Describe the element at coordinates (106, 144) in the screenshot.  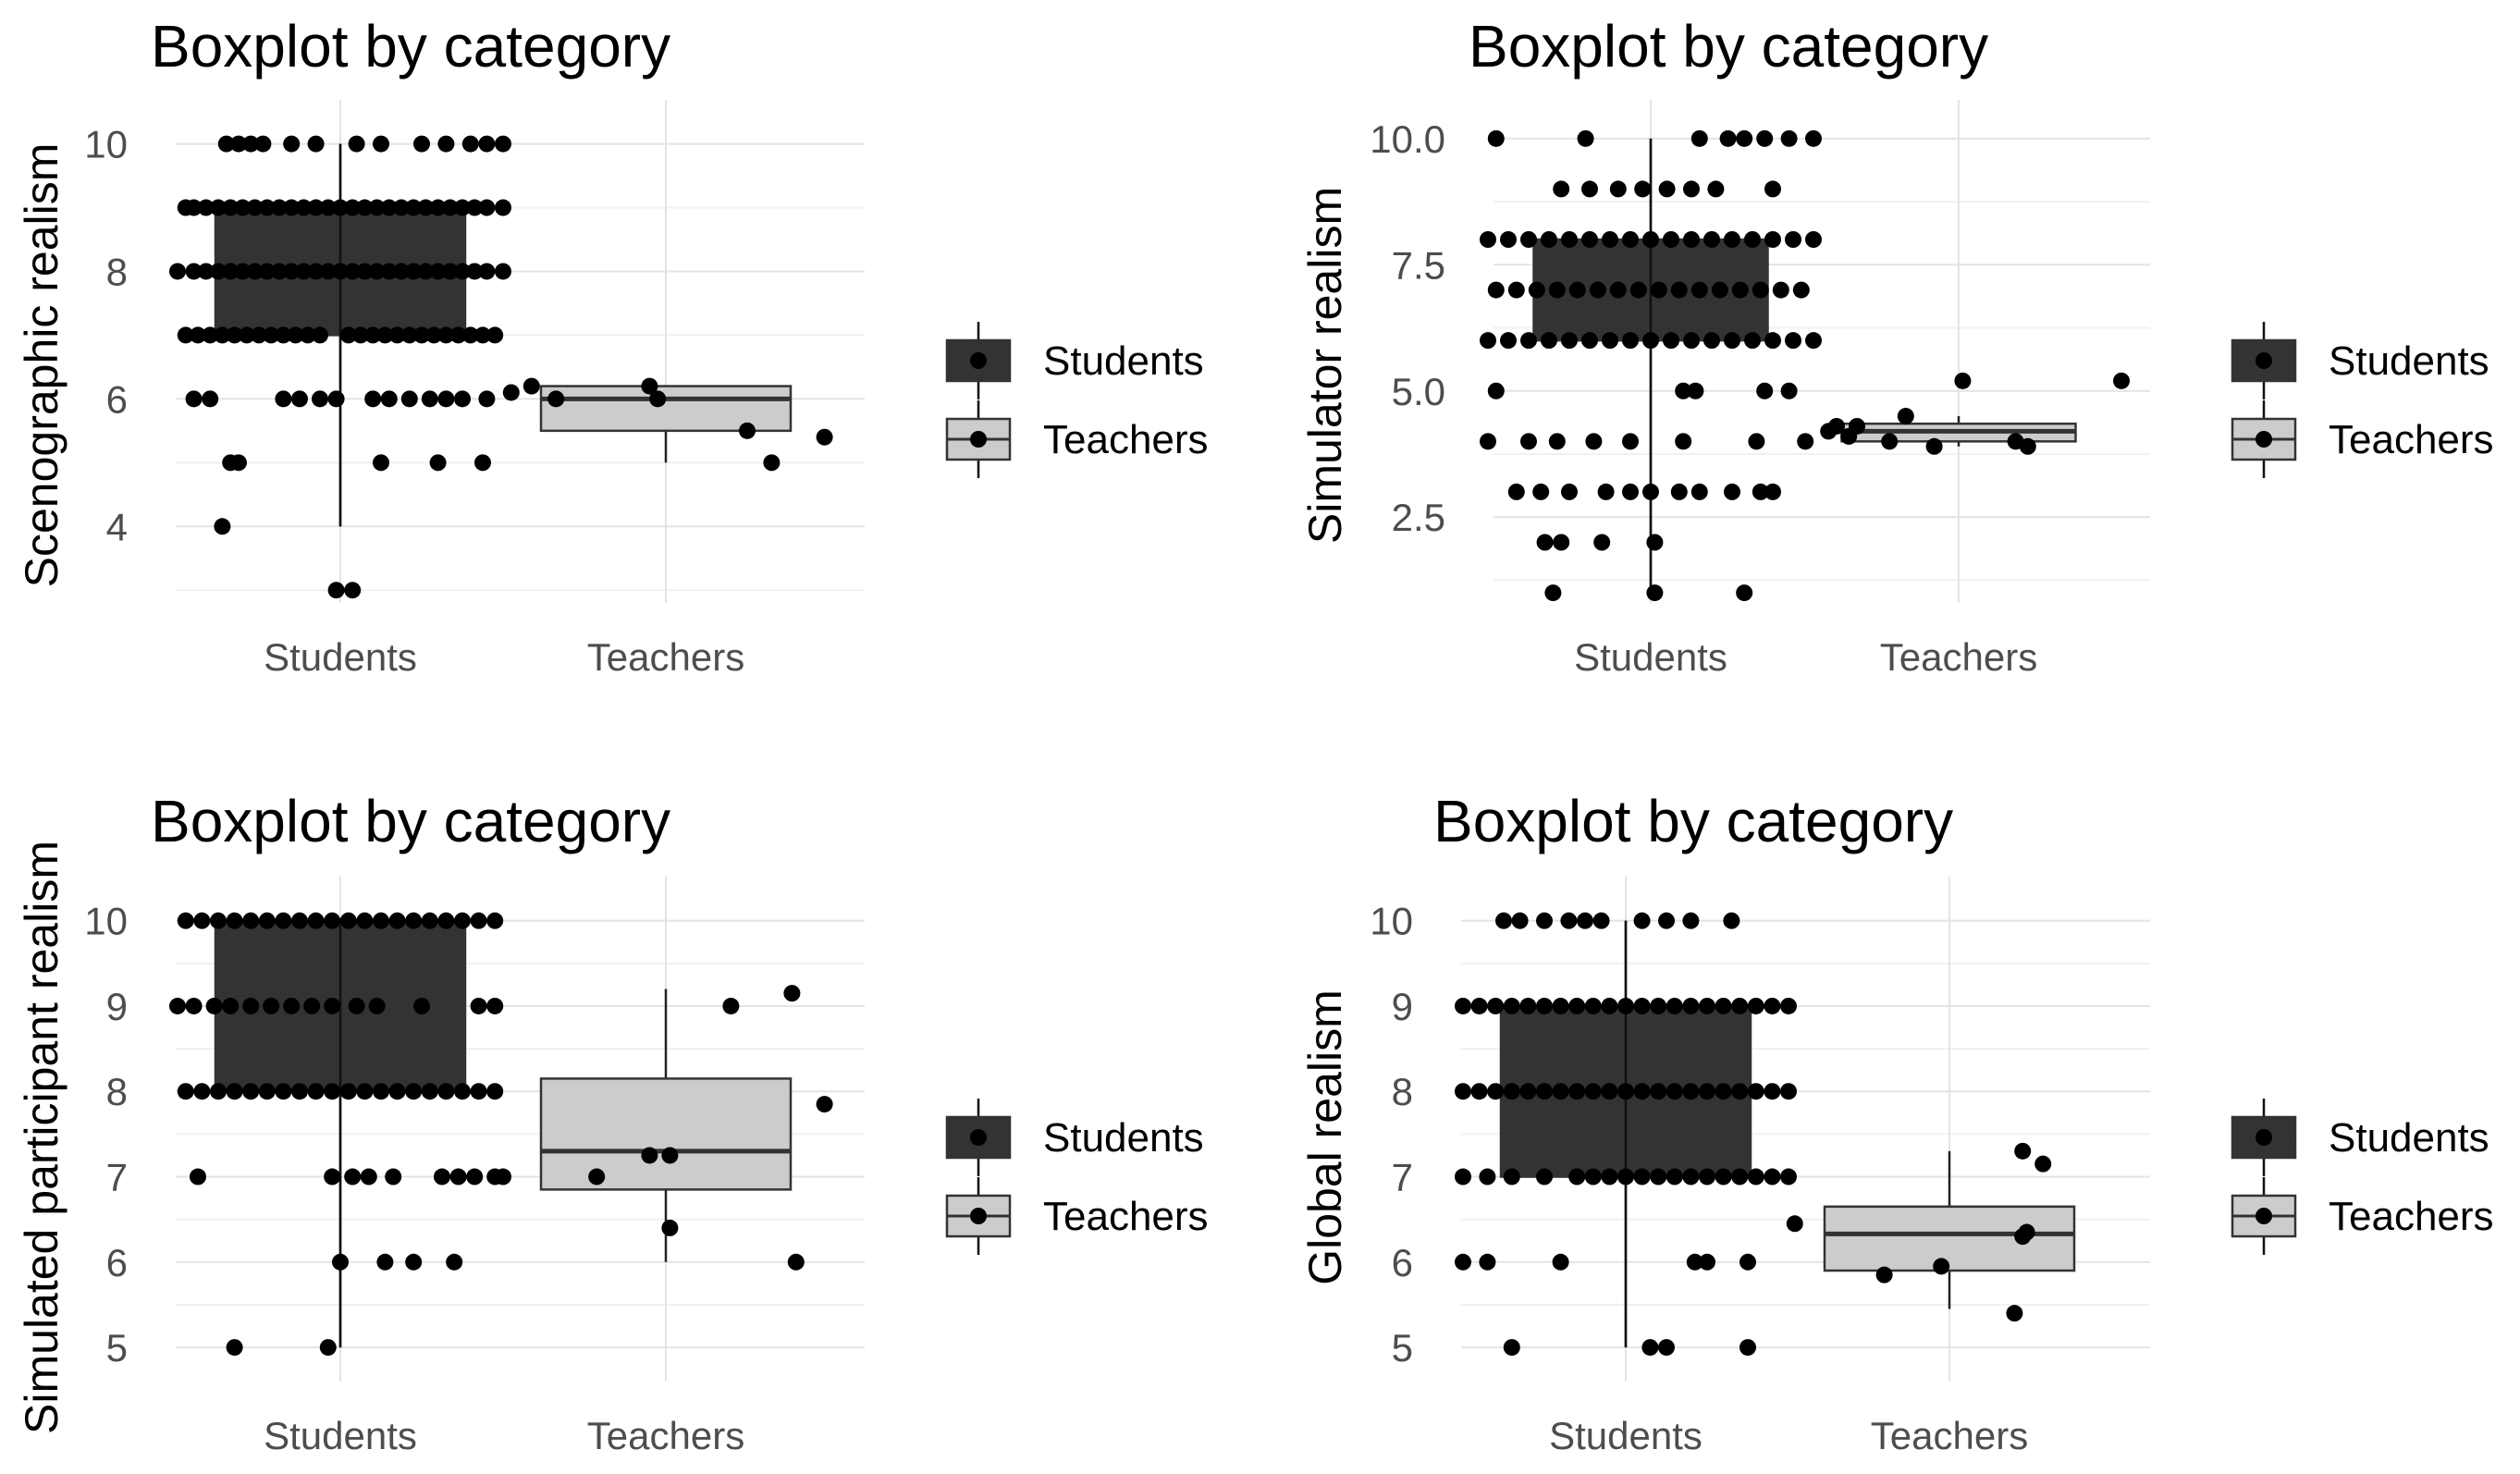
I see `panel-1-ytick-label: 10` at that location.